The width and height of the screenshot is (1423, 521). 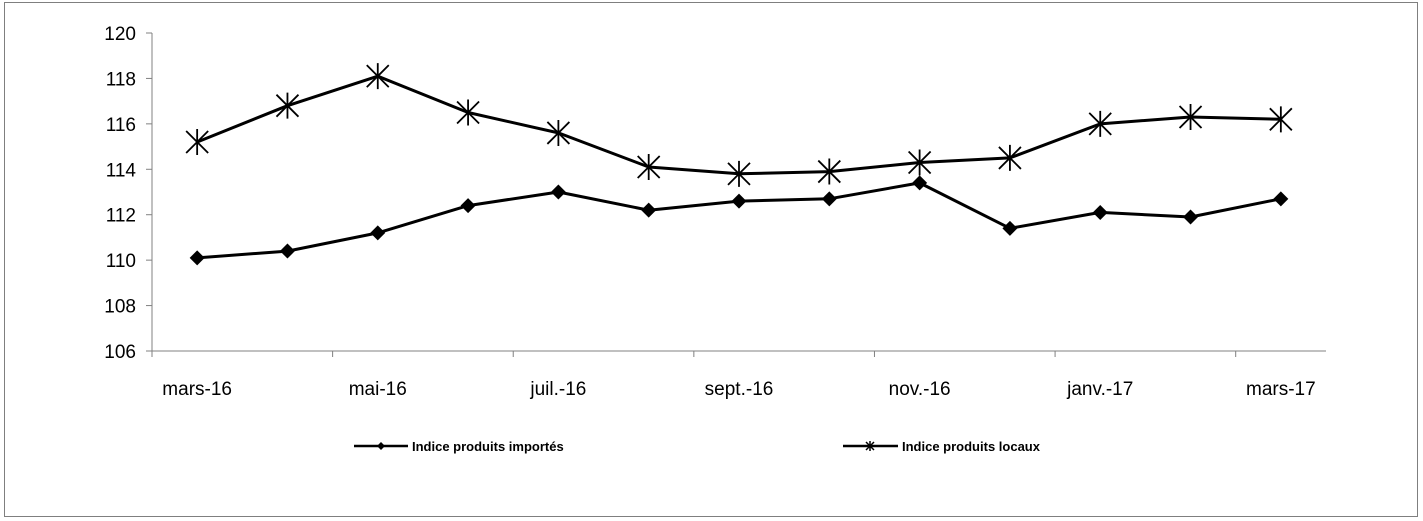 What do you see at coordinates (120, 193) in the screenshot?
I see `y-axis-tick-labels: 106 108 110 112 114 116 118 120` at bounding box center [120, 193].